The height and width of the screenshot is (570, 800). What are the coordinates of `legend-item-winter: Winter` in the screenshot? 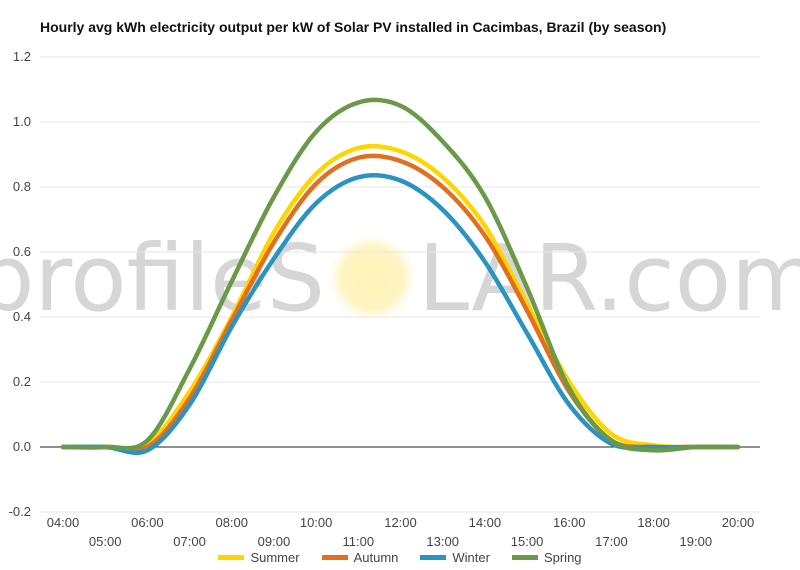 It's located at (455, 557).